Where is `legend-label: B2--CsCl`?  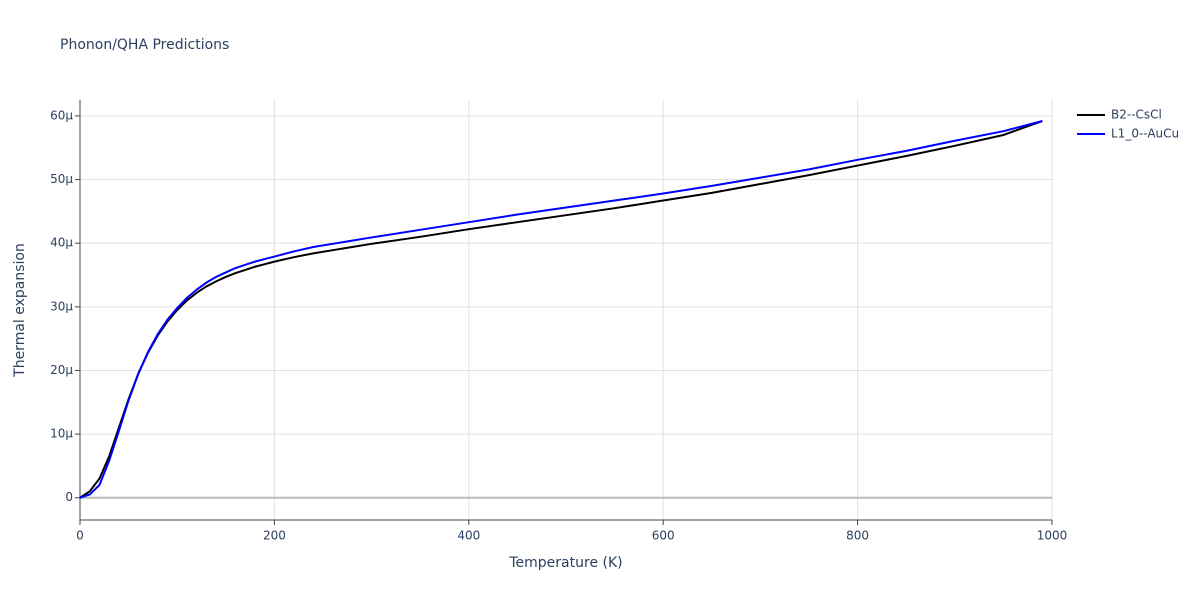
legend-label: B2--CsCl is located at coordinates (1136, 115).